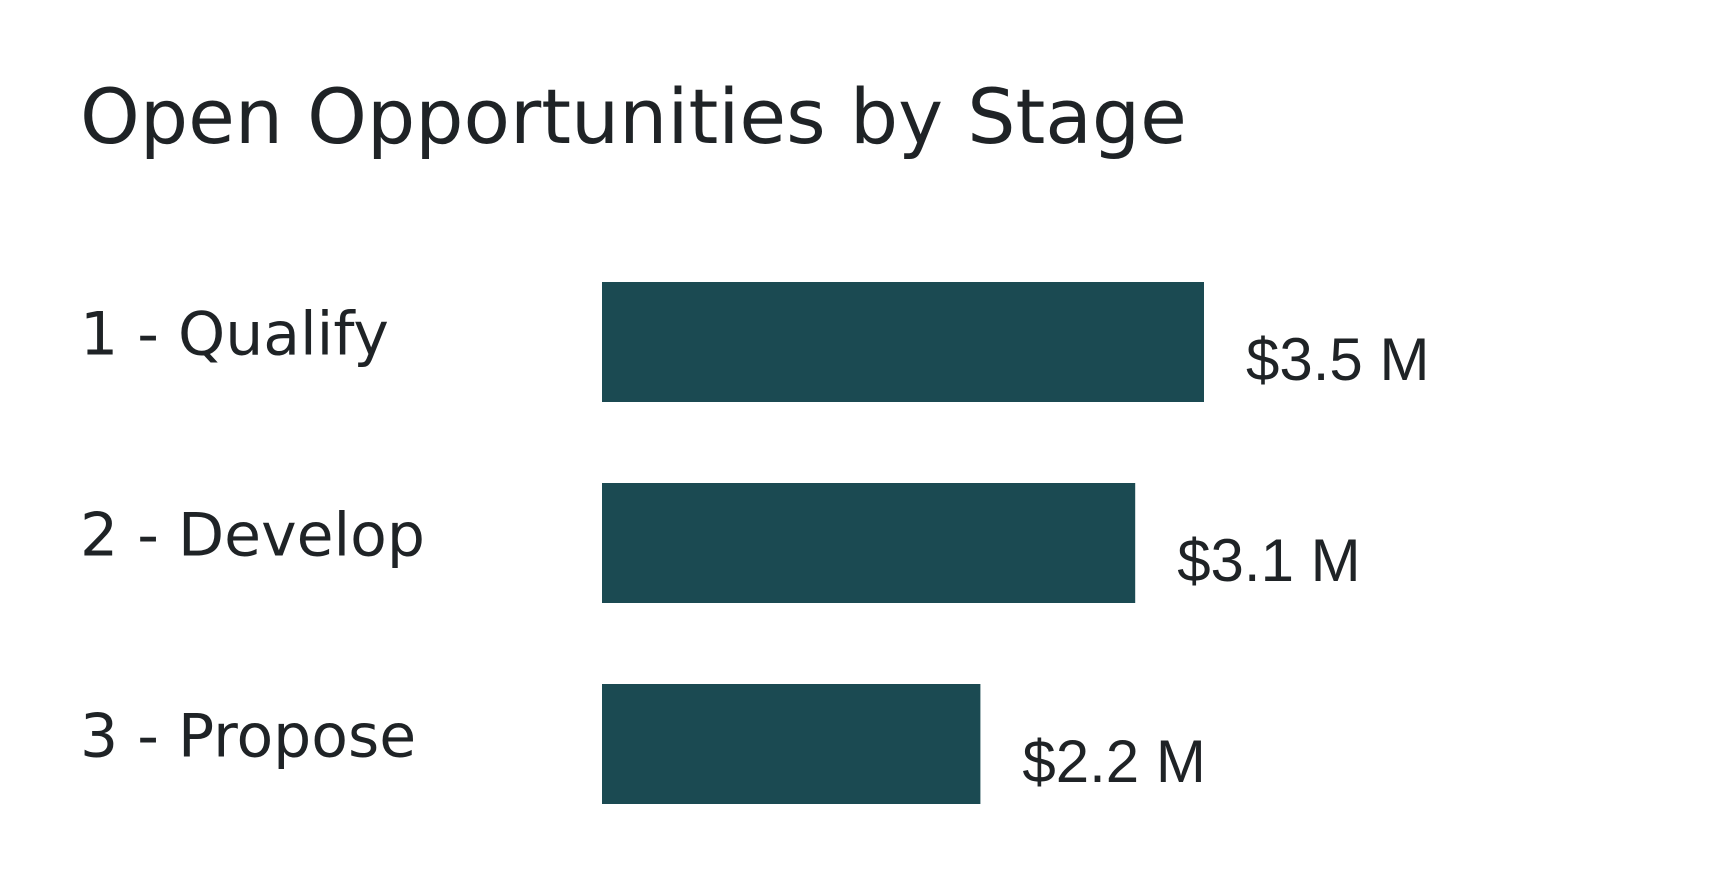  Describe the element at coordinates (1113, 761) in the screenshot. I see `value-label: $2.2 M` at that location.